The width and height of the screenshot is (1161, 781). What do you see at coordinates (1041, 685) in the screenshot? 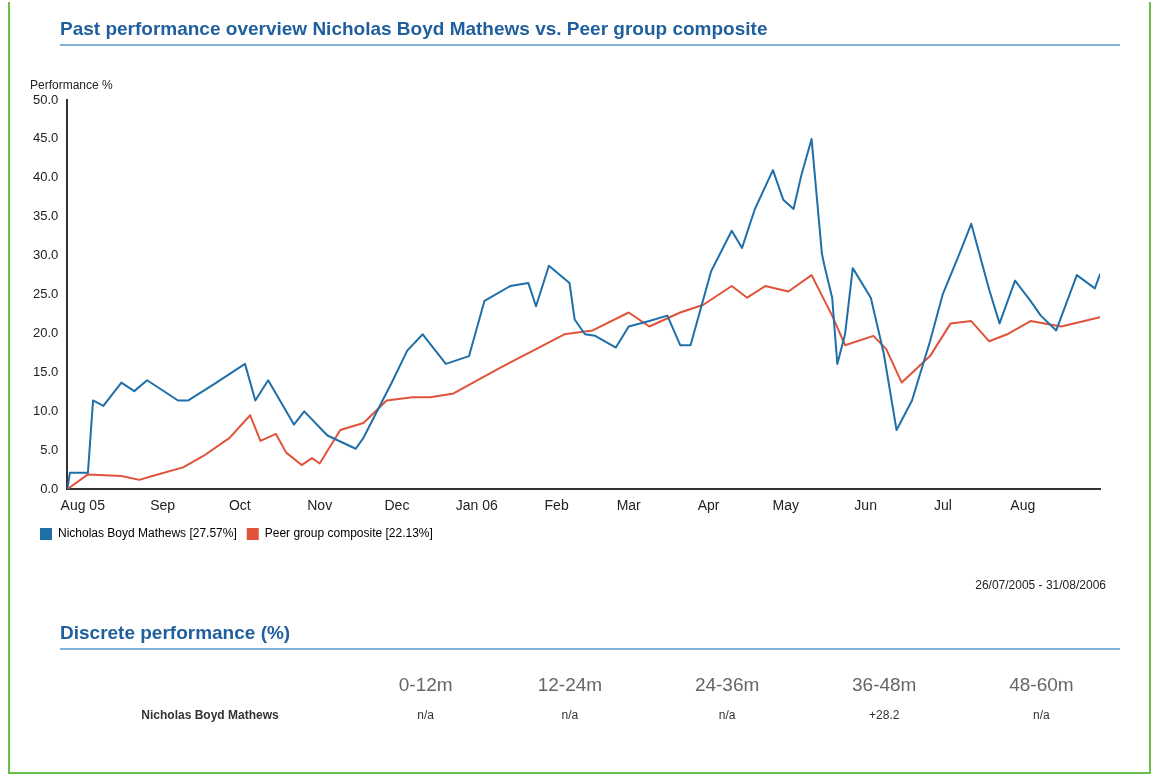
I see `category-label: 48-60m` at bounding box center [1041, 685].